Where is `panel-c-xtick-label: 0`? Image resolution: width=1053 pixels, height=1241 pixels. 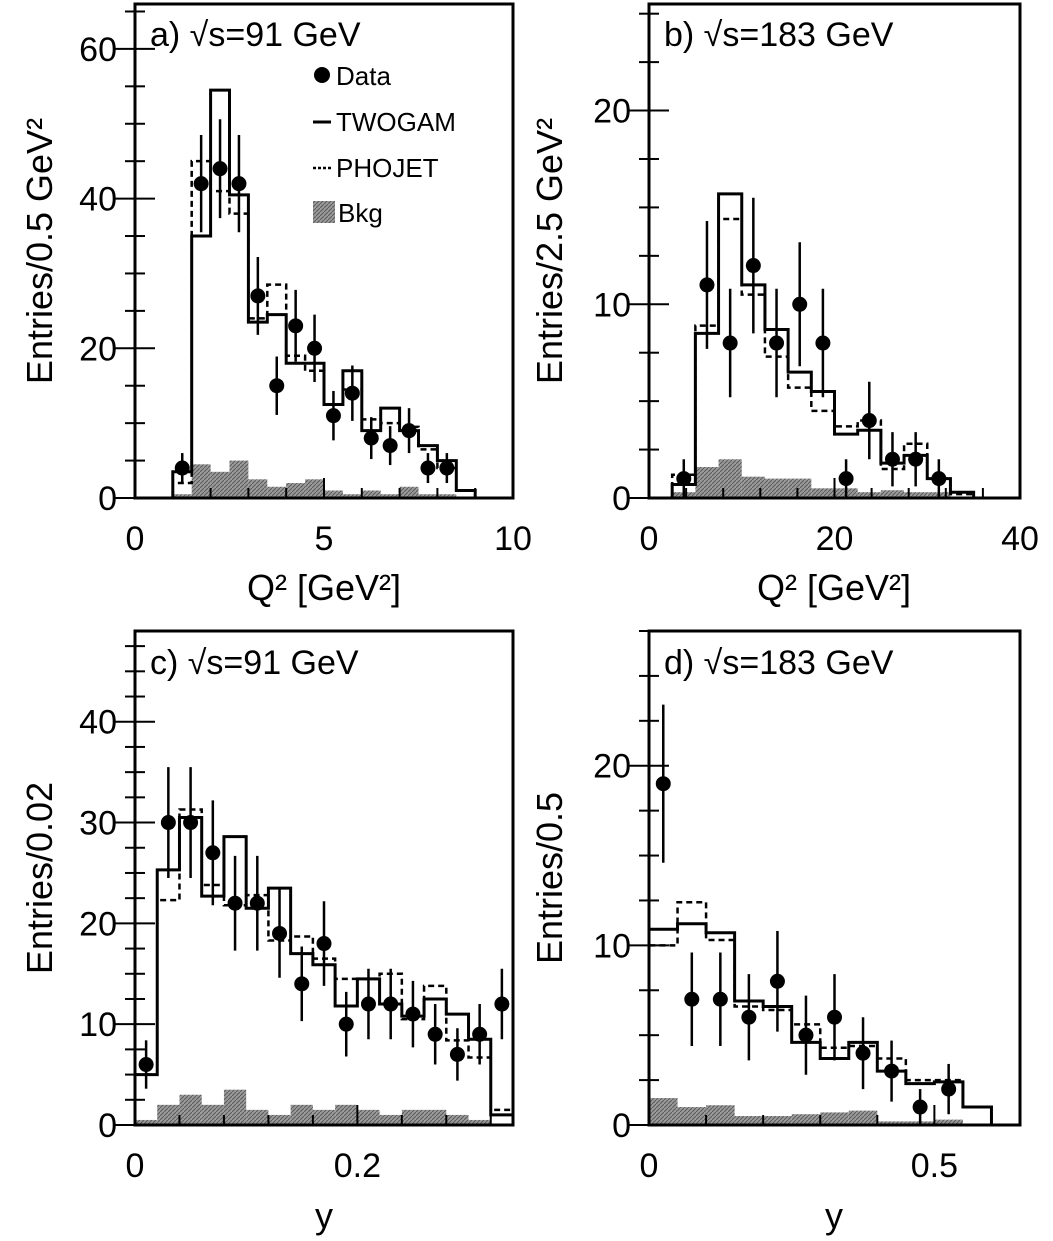
panel-c-xtick-label: 0 is located at coordinates (135, 1166).